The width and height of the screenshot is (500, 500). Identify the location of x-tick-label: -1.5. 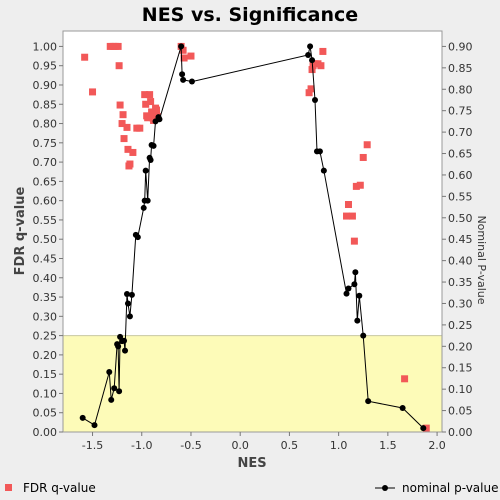
(92, 445).